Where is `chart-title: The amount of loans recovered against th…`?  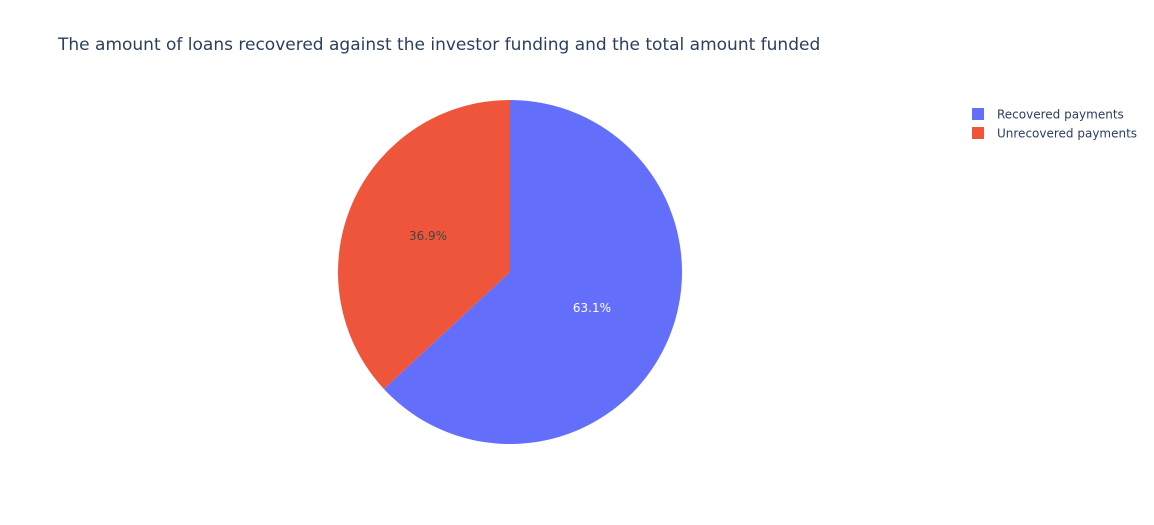 chart-title: The amount of loans recovered against th… is located at coordinates (438, 45).